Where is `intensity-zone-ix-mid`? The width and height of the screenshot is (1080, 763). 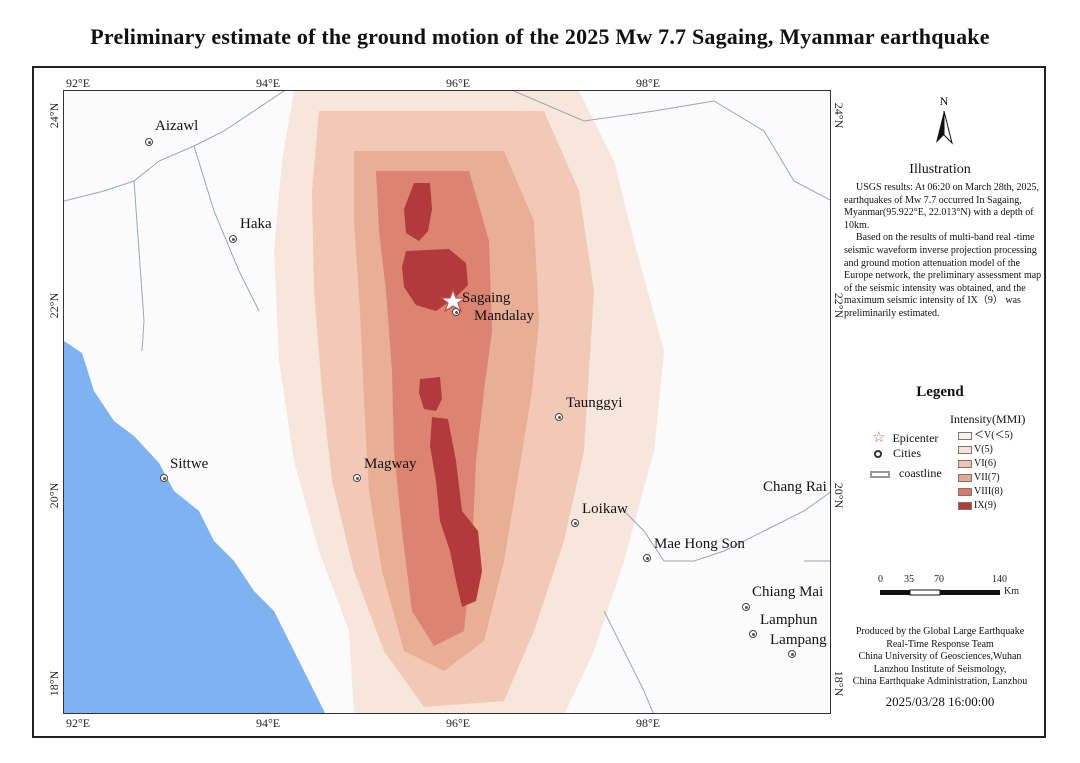
intensity-zone-ix-mid is located at coordinates (430, 394).